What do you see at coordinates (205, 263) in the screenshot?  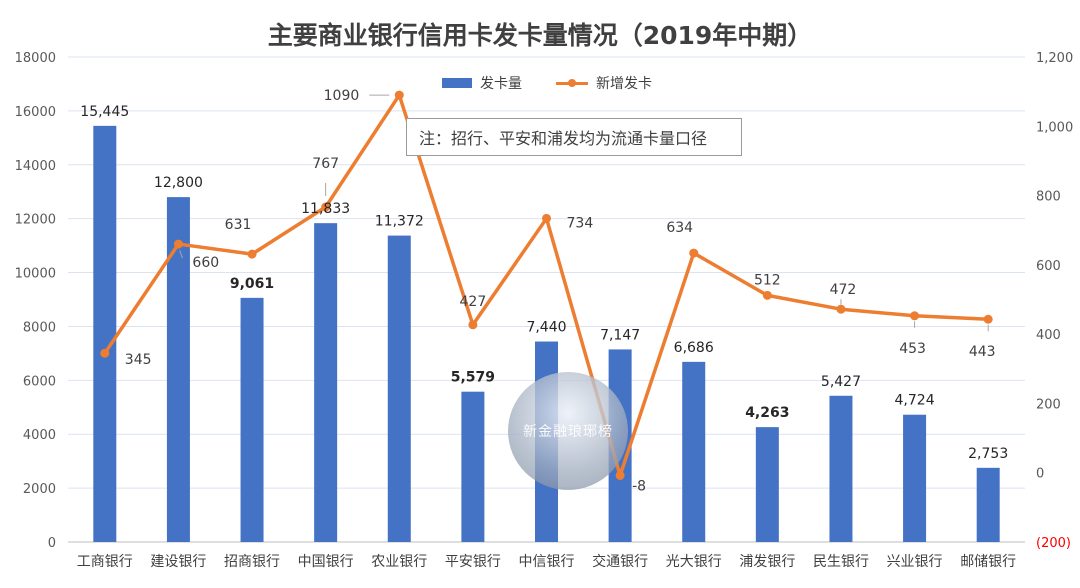 I see `line-data-label: 660` at bounding box center [205, 263].